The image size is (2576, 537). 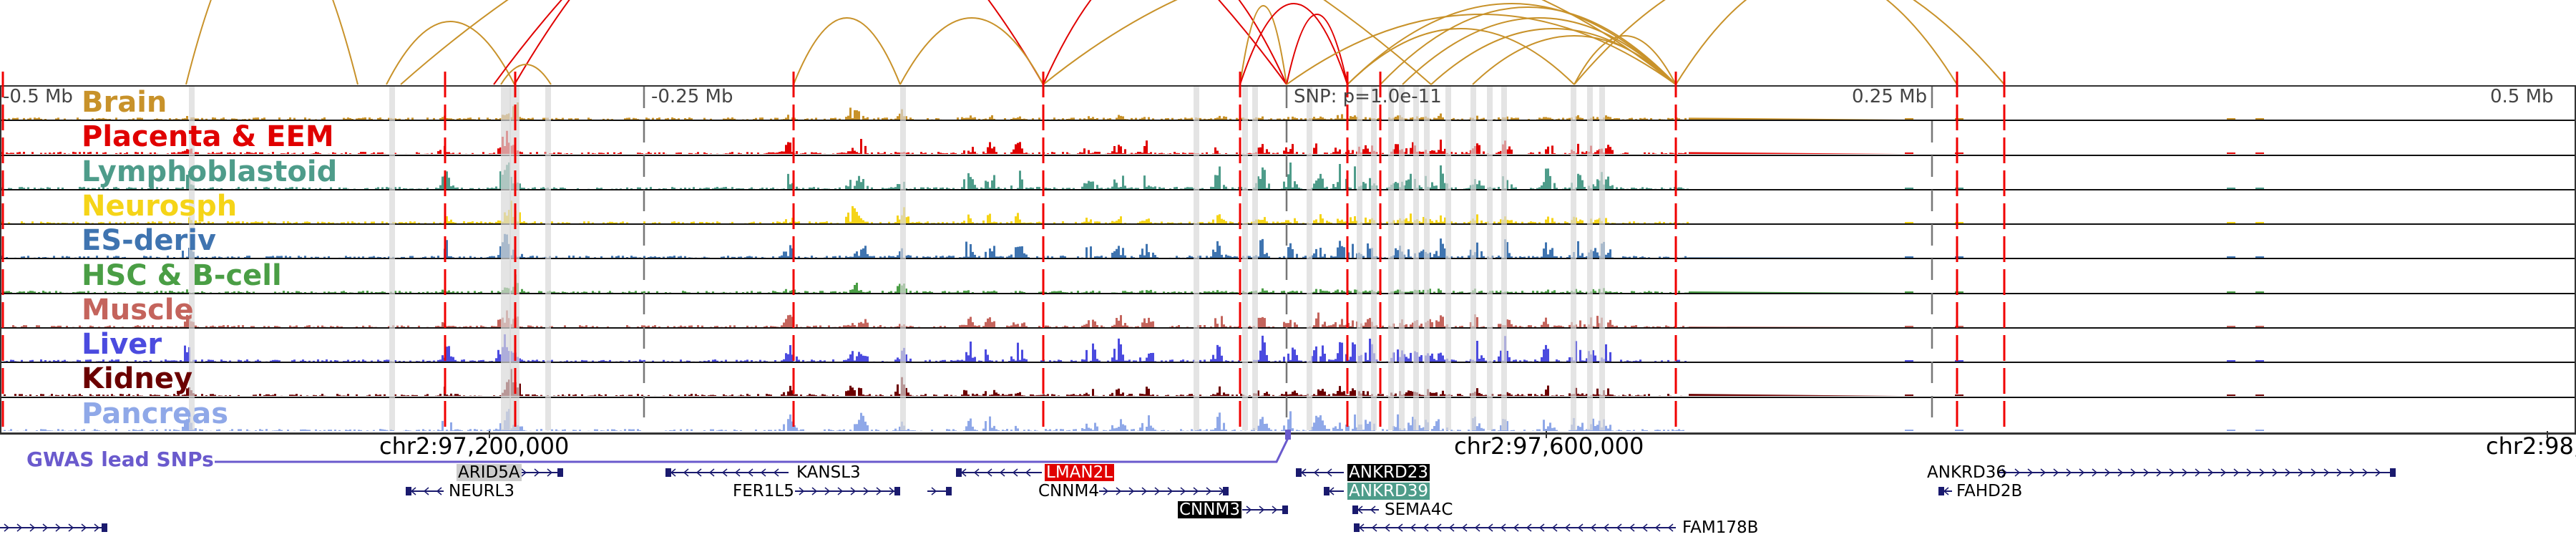 What do you see at coordinates (828, 472) in the screenshot?
I see `gene-label-kansl3: KANSL3` at bounding box center [828, 472].